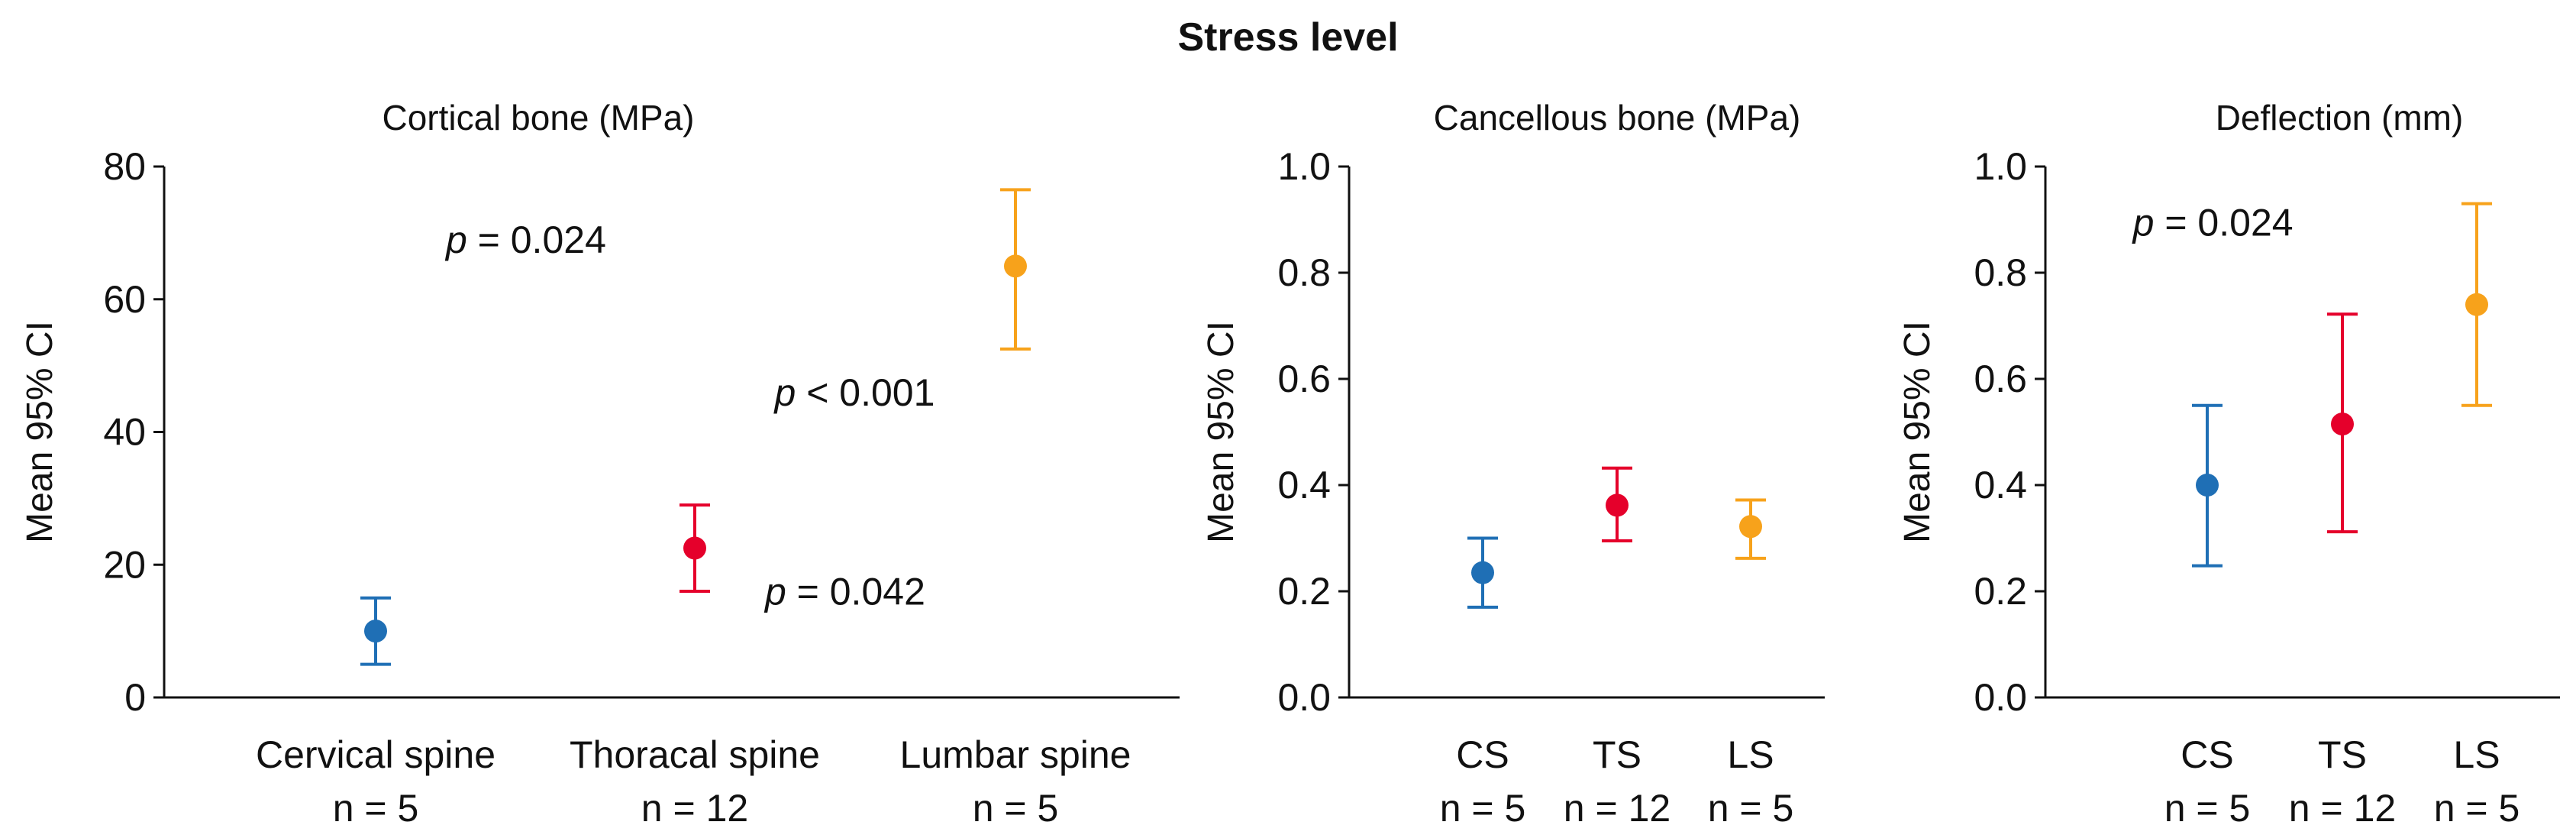 This screenshot has width=2576, height=838. What do you see at coordinates (124, 432) in the screenshot?
I see `y-tick-label: 40` at bounding box center [124, 432].